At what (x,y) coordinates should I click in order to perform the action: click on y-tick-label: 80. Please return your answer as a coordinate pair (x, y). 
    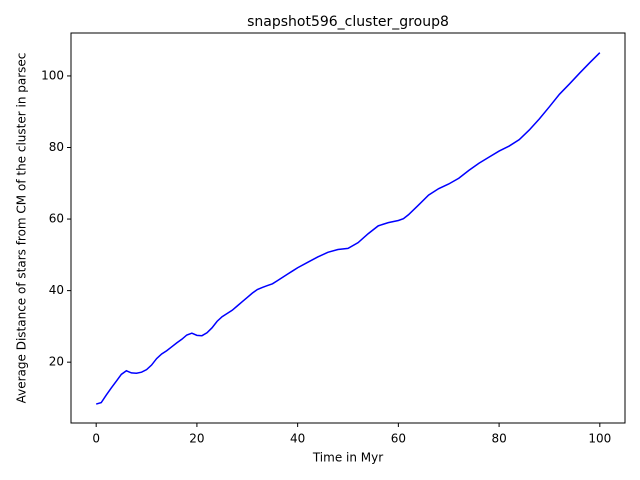
    Looking at the image, I should click on (56, 147).